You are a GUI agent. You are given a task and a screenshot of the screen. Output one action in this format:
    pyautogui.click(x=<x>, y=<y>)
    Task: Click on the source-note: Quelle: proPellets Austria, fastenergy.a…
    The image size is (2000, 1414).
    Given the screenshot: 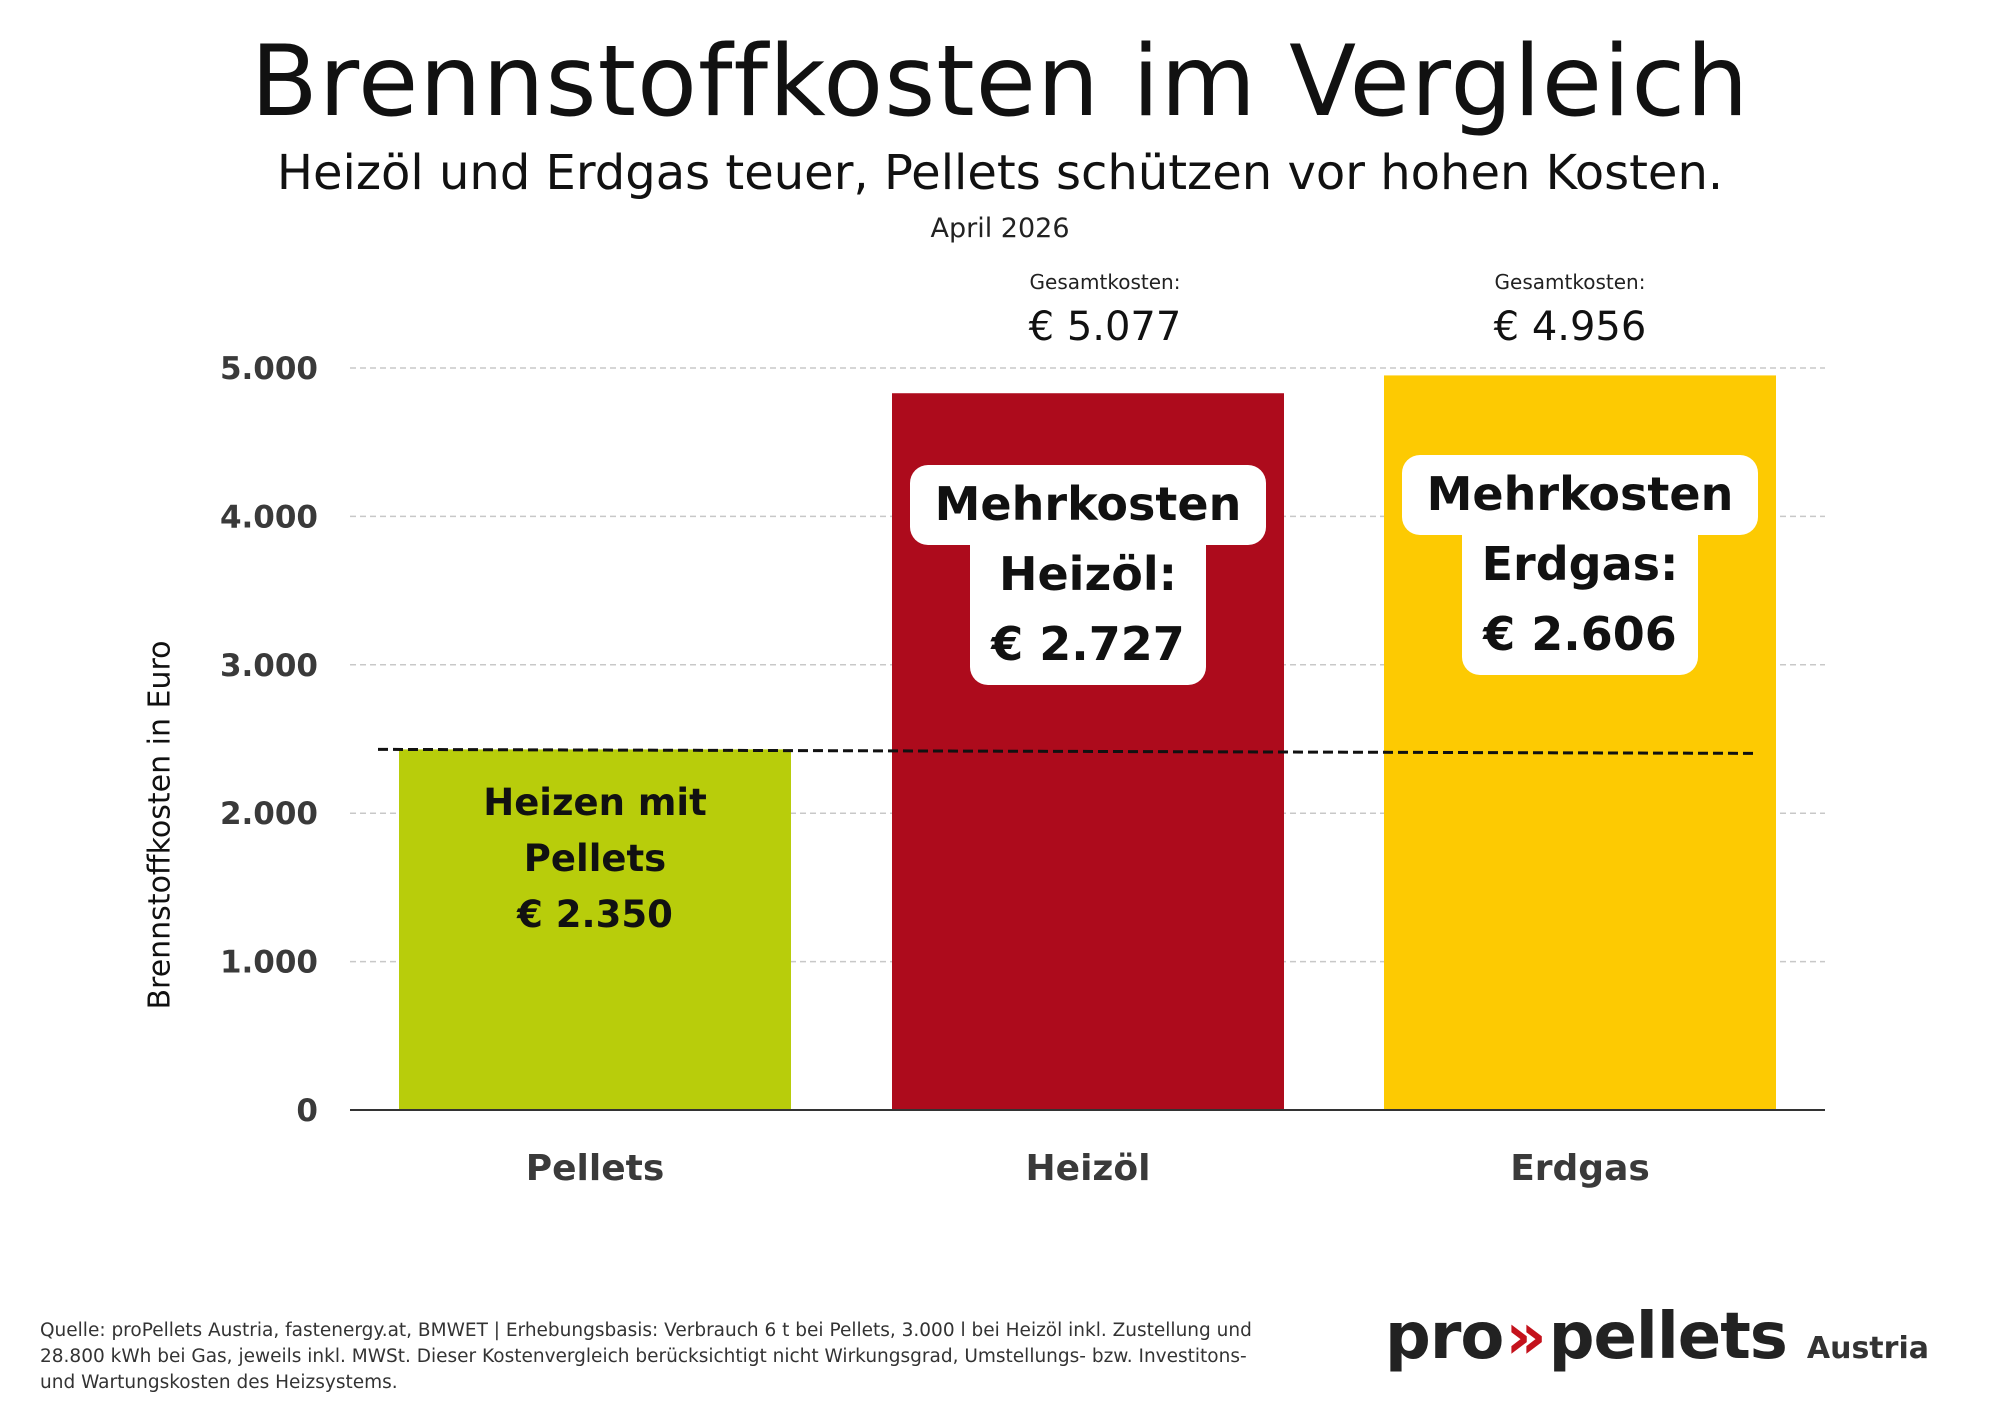 What is the action you would take?
    pyautogui.click(x=680, y=1357)
    